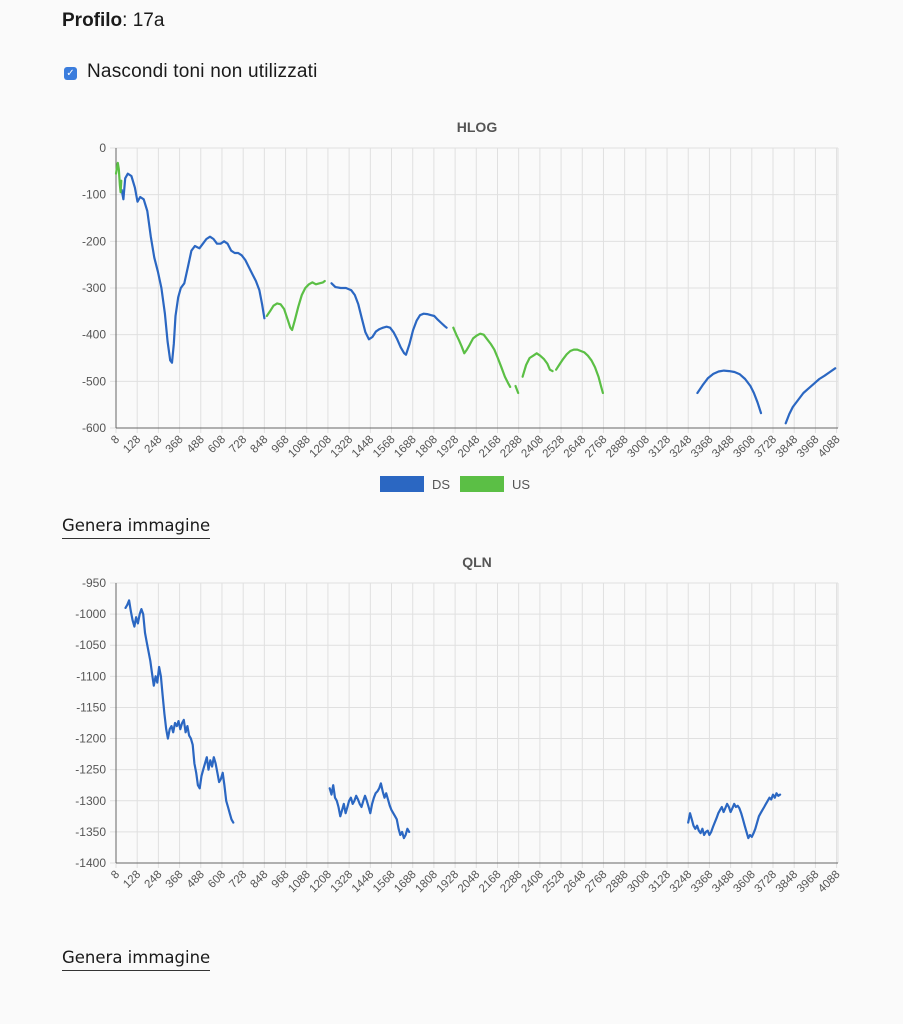 The width and height of the screenshot is (903, 1024). Describe the element at coordinates (702, 447) in the screenshot. I see `x-tick-label: 3368` at that location.